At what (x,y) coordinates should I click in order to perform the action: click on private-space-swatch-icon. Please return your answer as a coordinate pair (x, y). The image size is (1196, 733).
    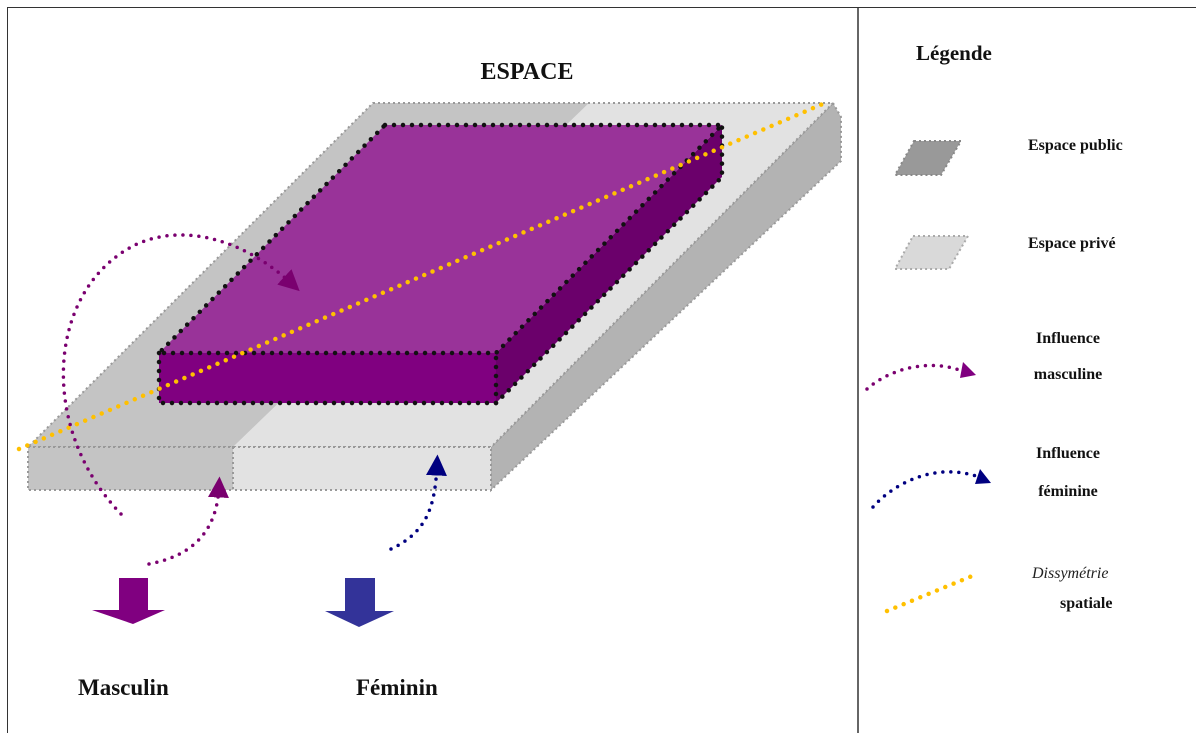
    Looking at the image, I should click on (931, 252).